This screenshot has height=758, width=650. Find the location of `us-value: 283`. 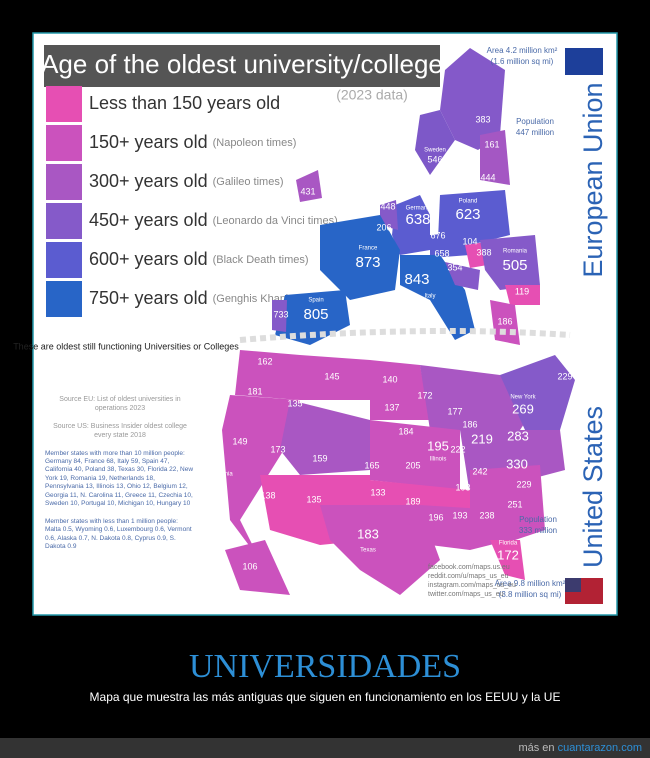

us-value: 283 is located at coordinates (518, 435).